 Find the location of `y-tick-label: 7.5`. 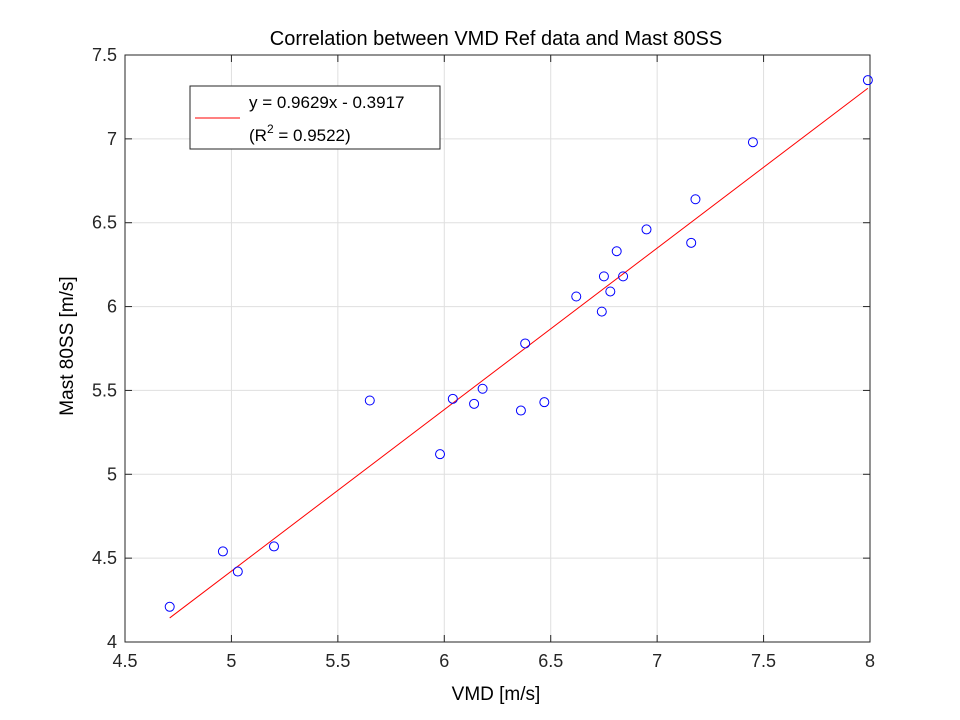

y-tick-label: 7.5 is located at coordinates (104, 55).